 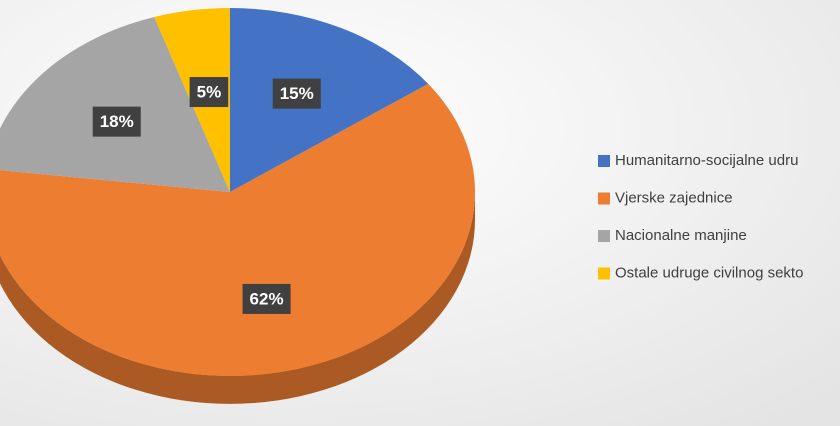 I want to click on data-label: 18%, so click(x=116, y=121).